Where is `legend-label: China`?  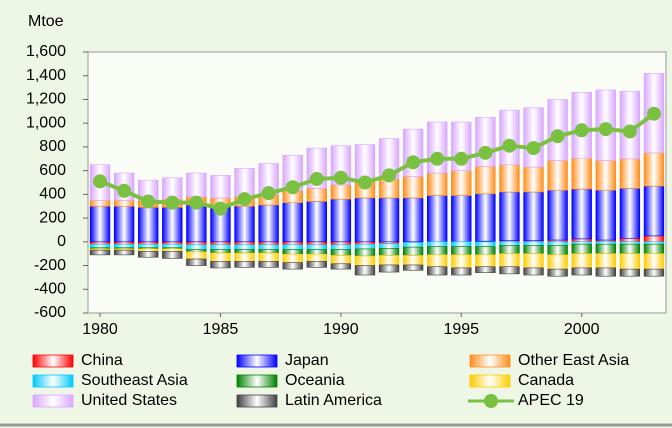 legend-label: China is located at coordinates (102, 360).